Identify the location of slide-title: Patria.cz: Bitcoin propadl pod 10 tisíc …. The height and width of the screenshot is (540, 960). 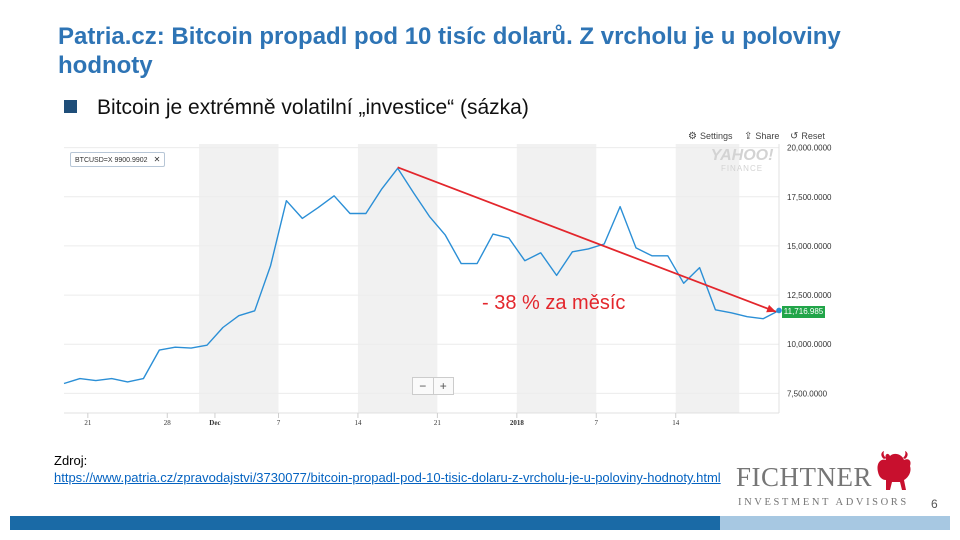
(449, 51).